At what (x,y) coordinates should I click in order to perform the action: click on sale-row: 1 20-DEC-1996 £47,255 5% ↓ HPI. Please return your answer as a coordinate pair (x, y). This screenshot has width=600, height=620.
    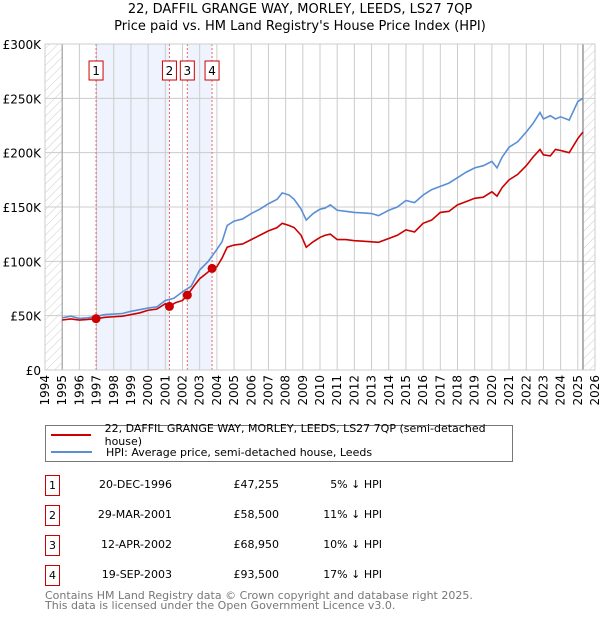
    Looking at the image, I should click on (295, 485).